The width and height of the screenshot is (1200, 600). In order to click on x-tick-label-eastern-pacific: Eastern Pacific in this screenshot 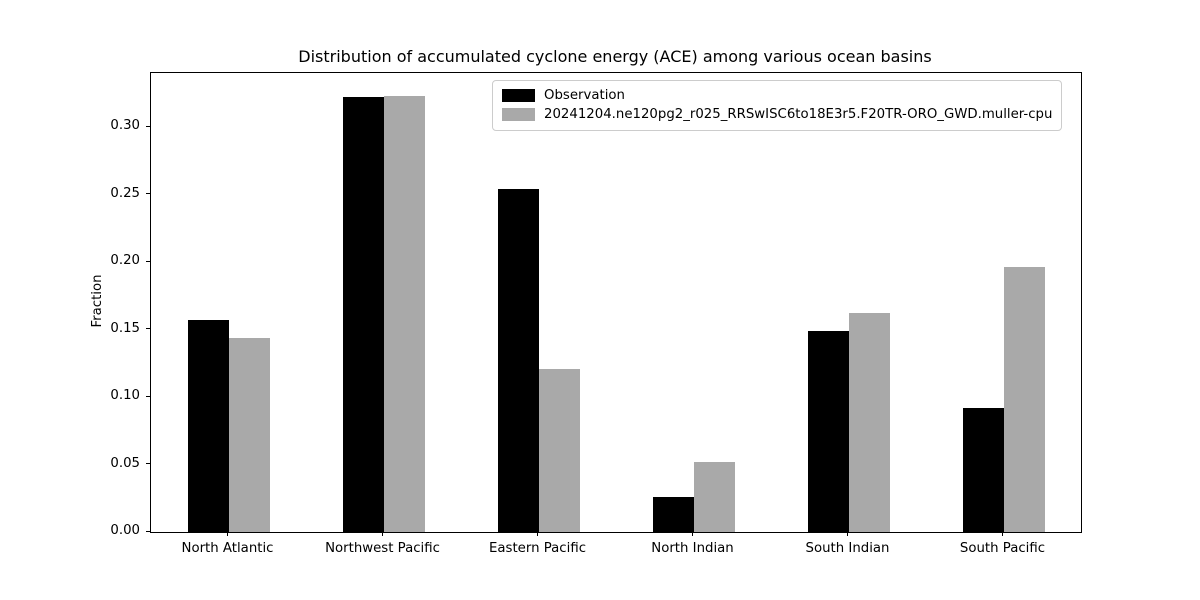, I will do `click(537, 548)`.